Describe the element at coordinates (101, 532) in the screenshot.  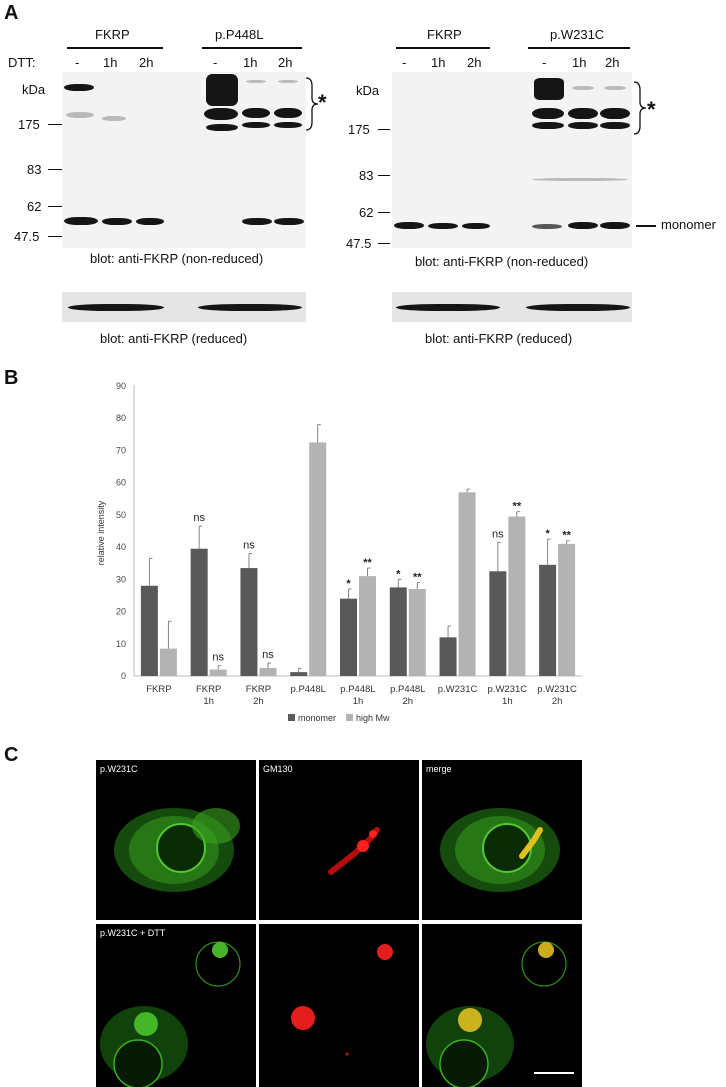
I see `y-axis-title: relative intensity` at that location.